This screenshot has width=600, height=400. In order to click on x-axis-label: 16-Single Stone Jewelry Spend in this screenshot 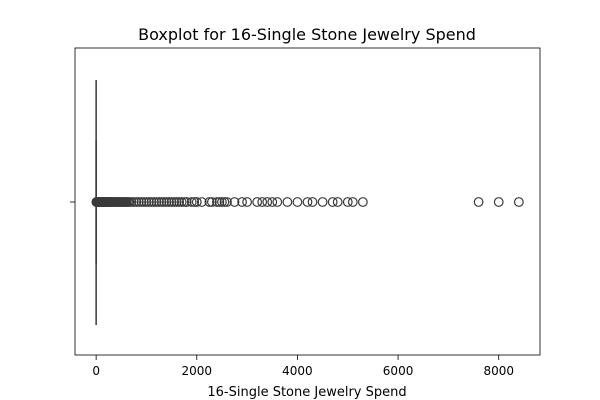, I will do `click(306, 392)`.